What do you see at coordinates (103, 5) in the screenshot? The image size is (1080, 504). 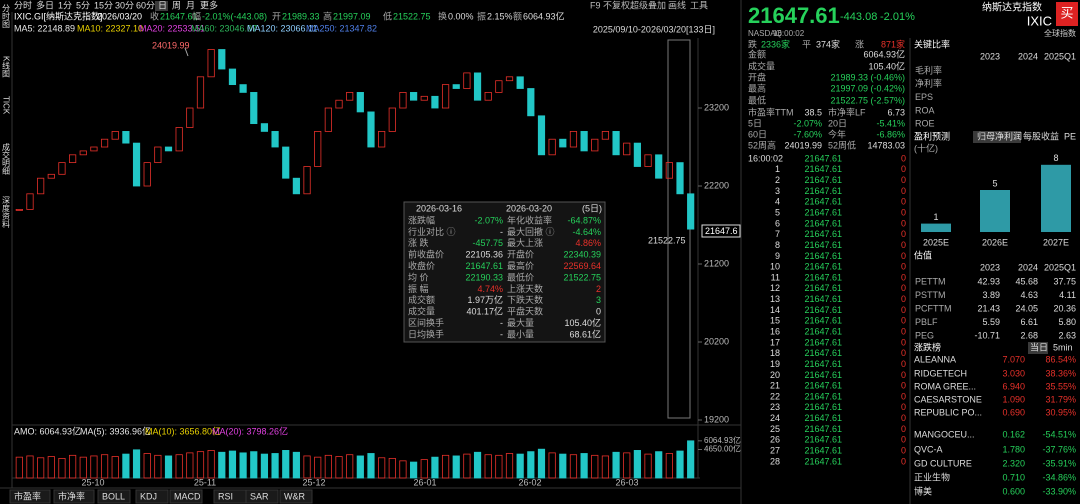 I see `toolbar-tab: 15分` at bounding box center [103, 5].